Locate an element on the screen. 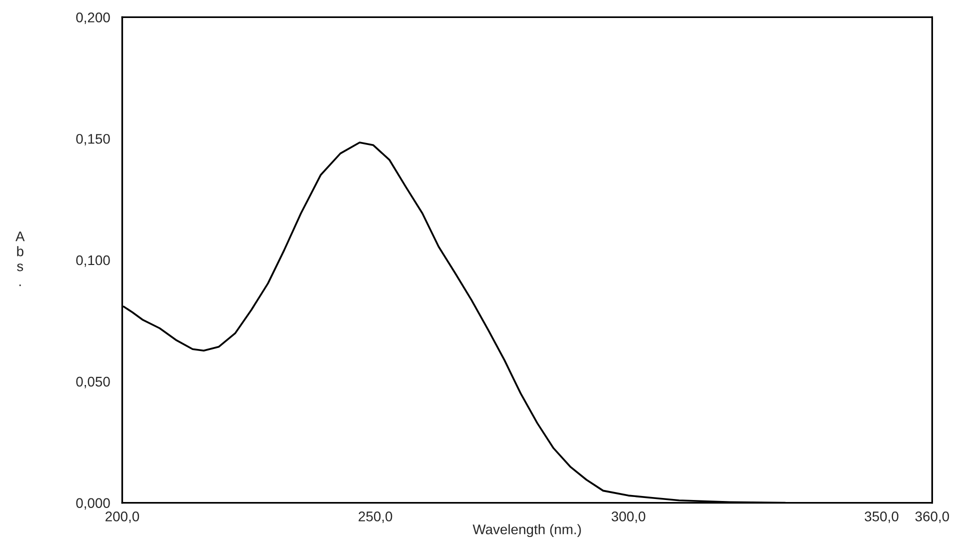  y-tick-label: 0,000 is located at coordinates (93, 504).